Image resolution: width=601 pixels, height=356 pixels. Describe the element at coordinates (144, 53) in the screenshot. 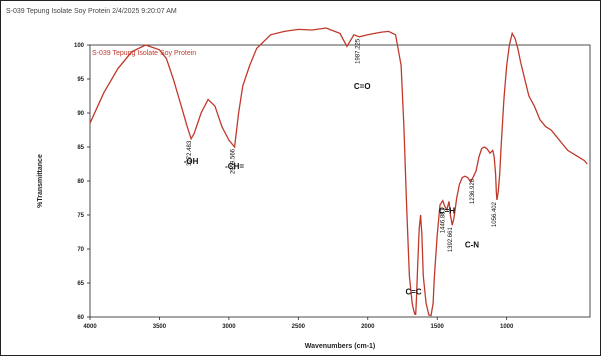

I see `legend-entry: S-039 Tepung Isolate Soy Protein` at that location.